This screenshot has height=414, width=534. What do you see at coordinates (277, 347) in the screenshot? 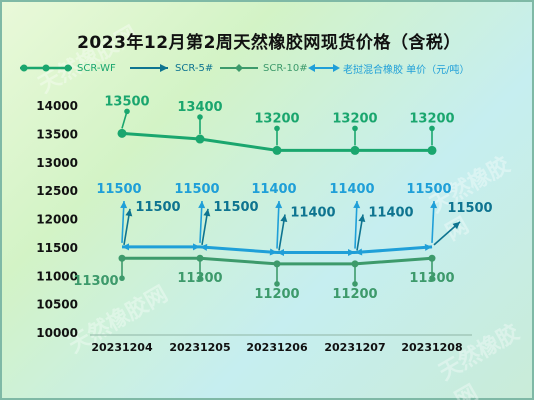
I see `x-tick-label: 20231206` at bounding box center [277, 347].